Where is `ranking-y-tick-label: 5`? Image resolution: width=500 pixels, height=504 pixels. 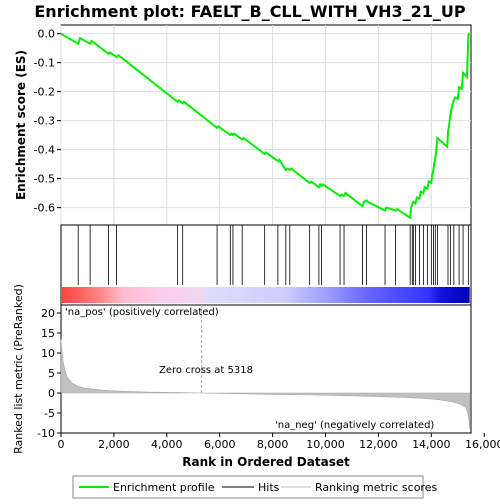
ranking-y-tick-label: 5 is located at coordinates (51, 373).